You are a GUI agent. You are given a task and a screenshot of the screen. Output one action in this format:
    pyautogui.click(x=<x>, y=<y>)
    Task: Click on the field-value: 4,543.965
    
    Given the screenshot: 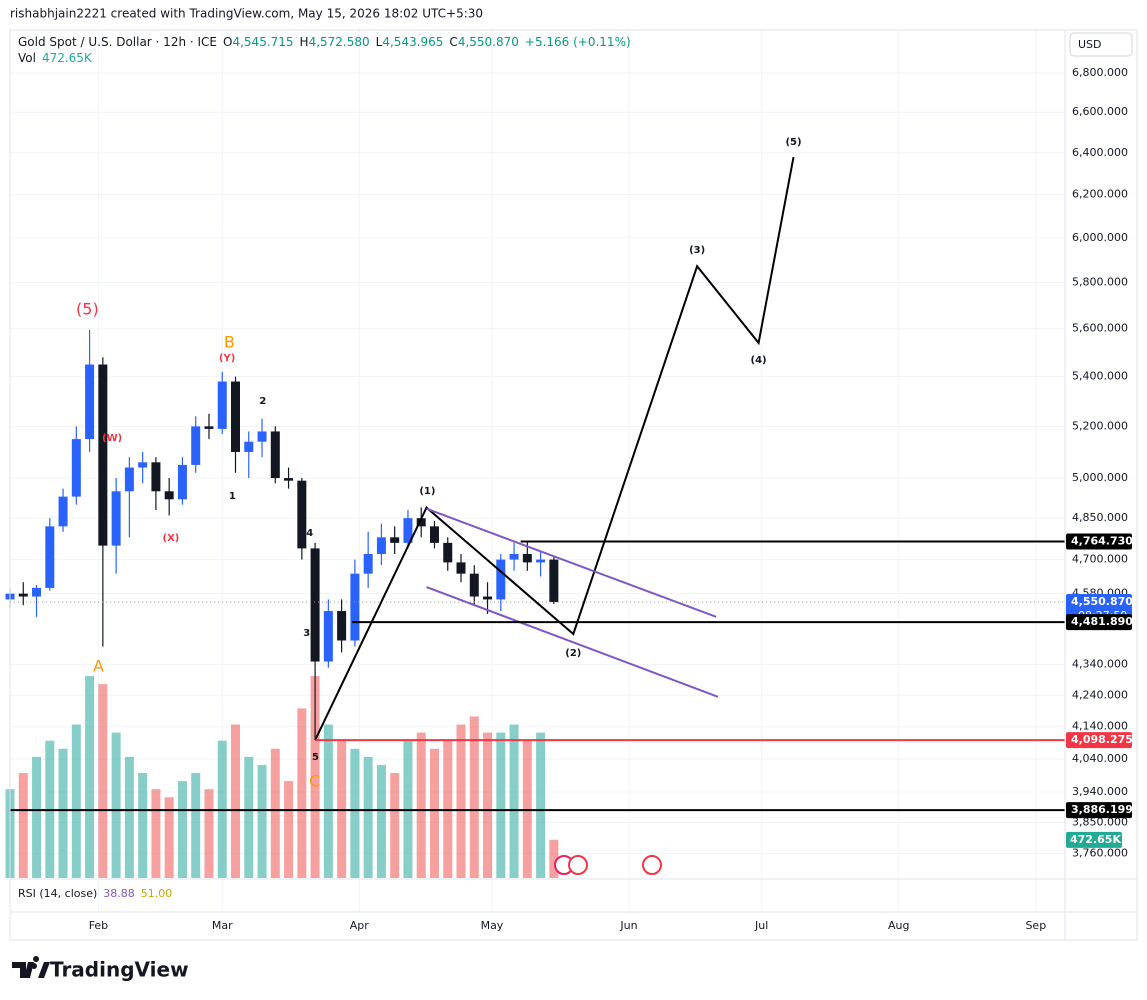 What is the action you would take?
    pyautogui.click(x=412, y=42)
    